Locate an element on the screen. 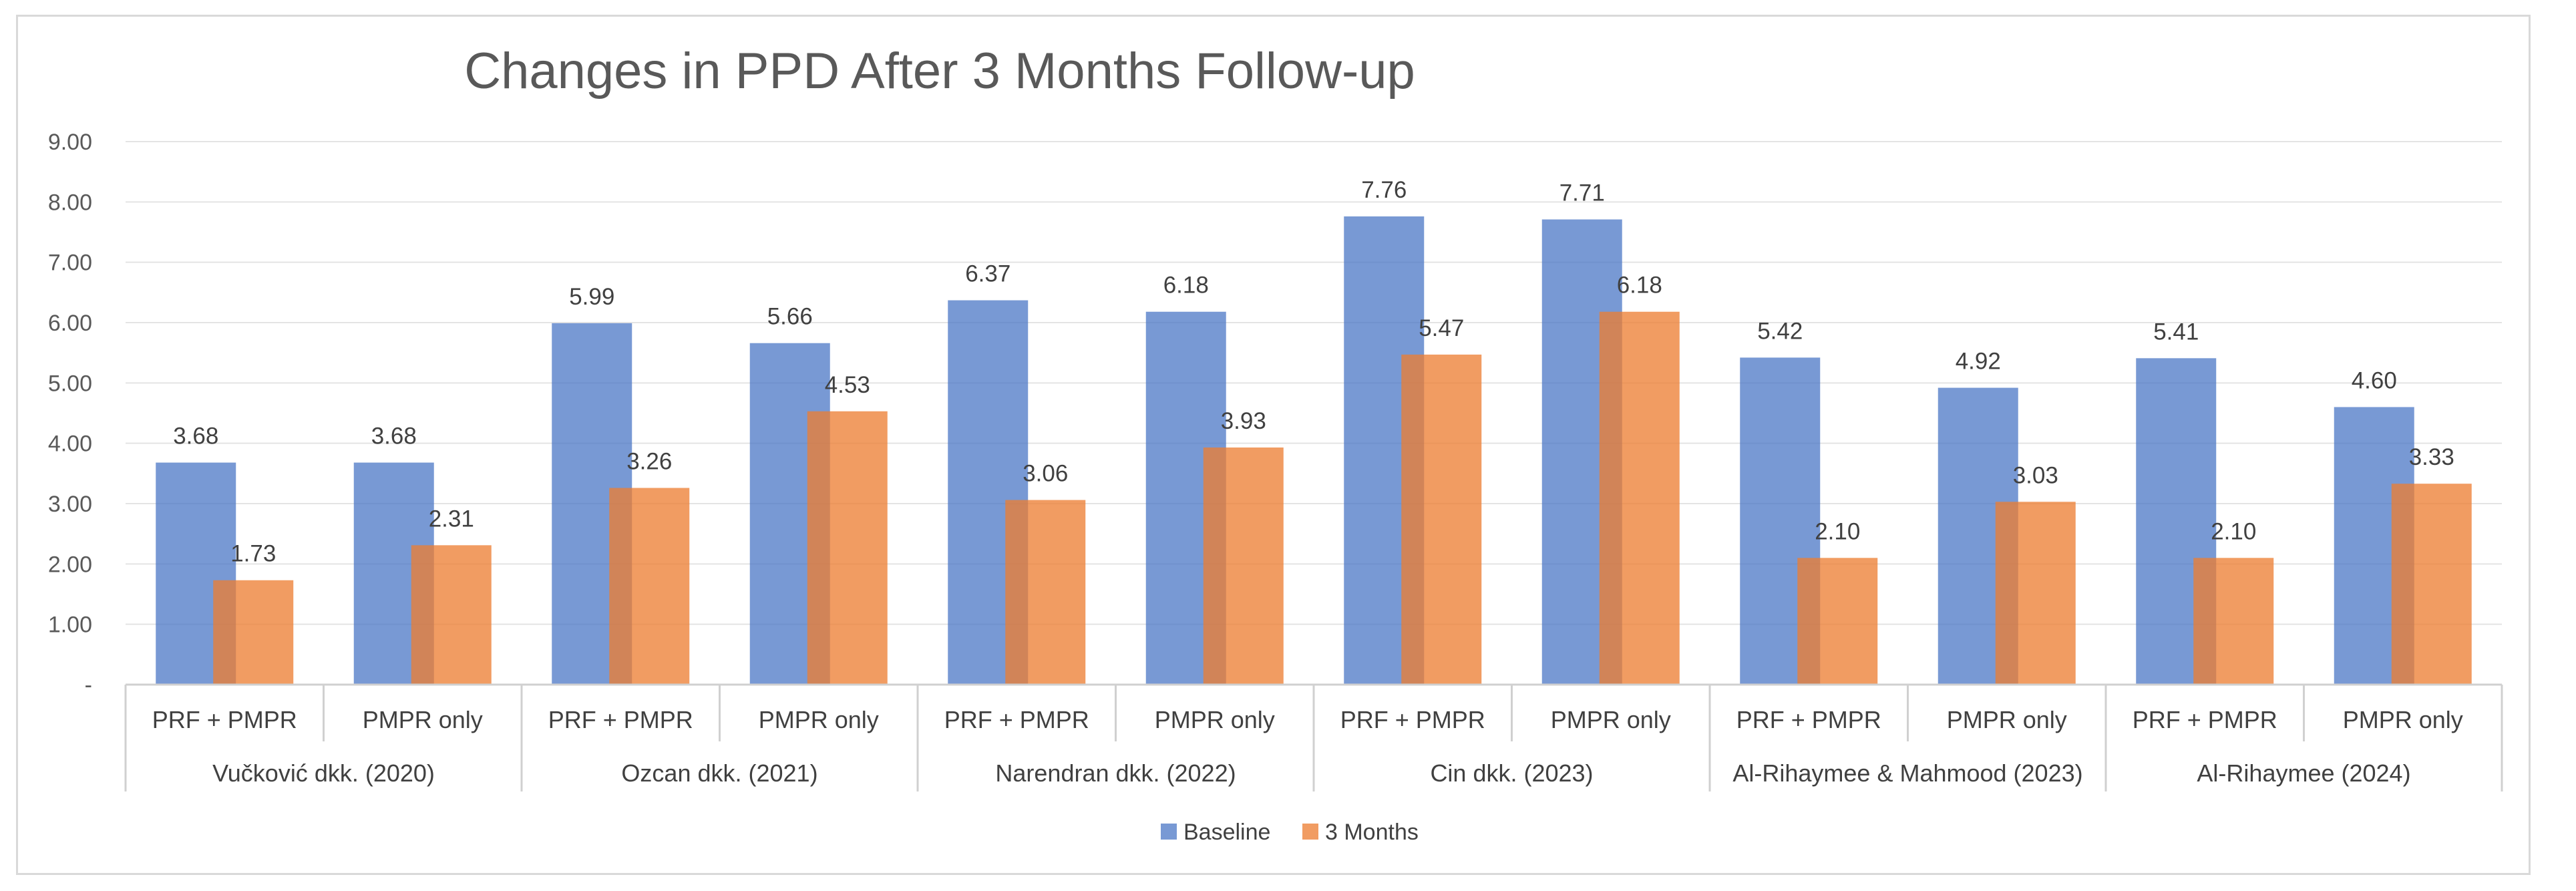 Image resolution: width=2576 pixels, height=891 pixels. y-tick-label: 3.00 is located at coordinates (70, 504).